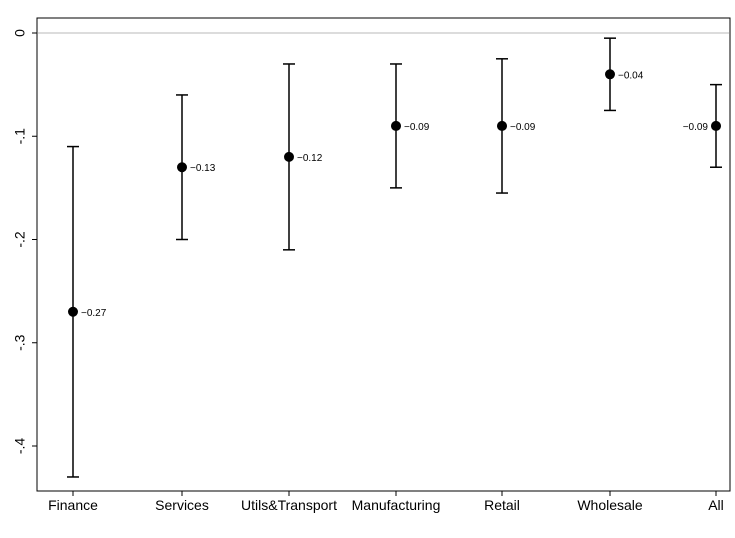 Image resolution: width=735 pixels, height=538 pixels. I want to click on error-bar-group: −0.13, so click(196, 167).